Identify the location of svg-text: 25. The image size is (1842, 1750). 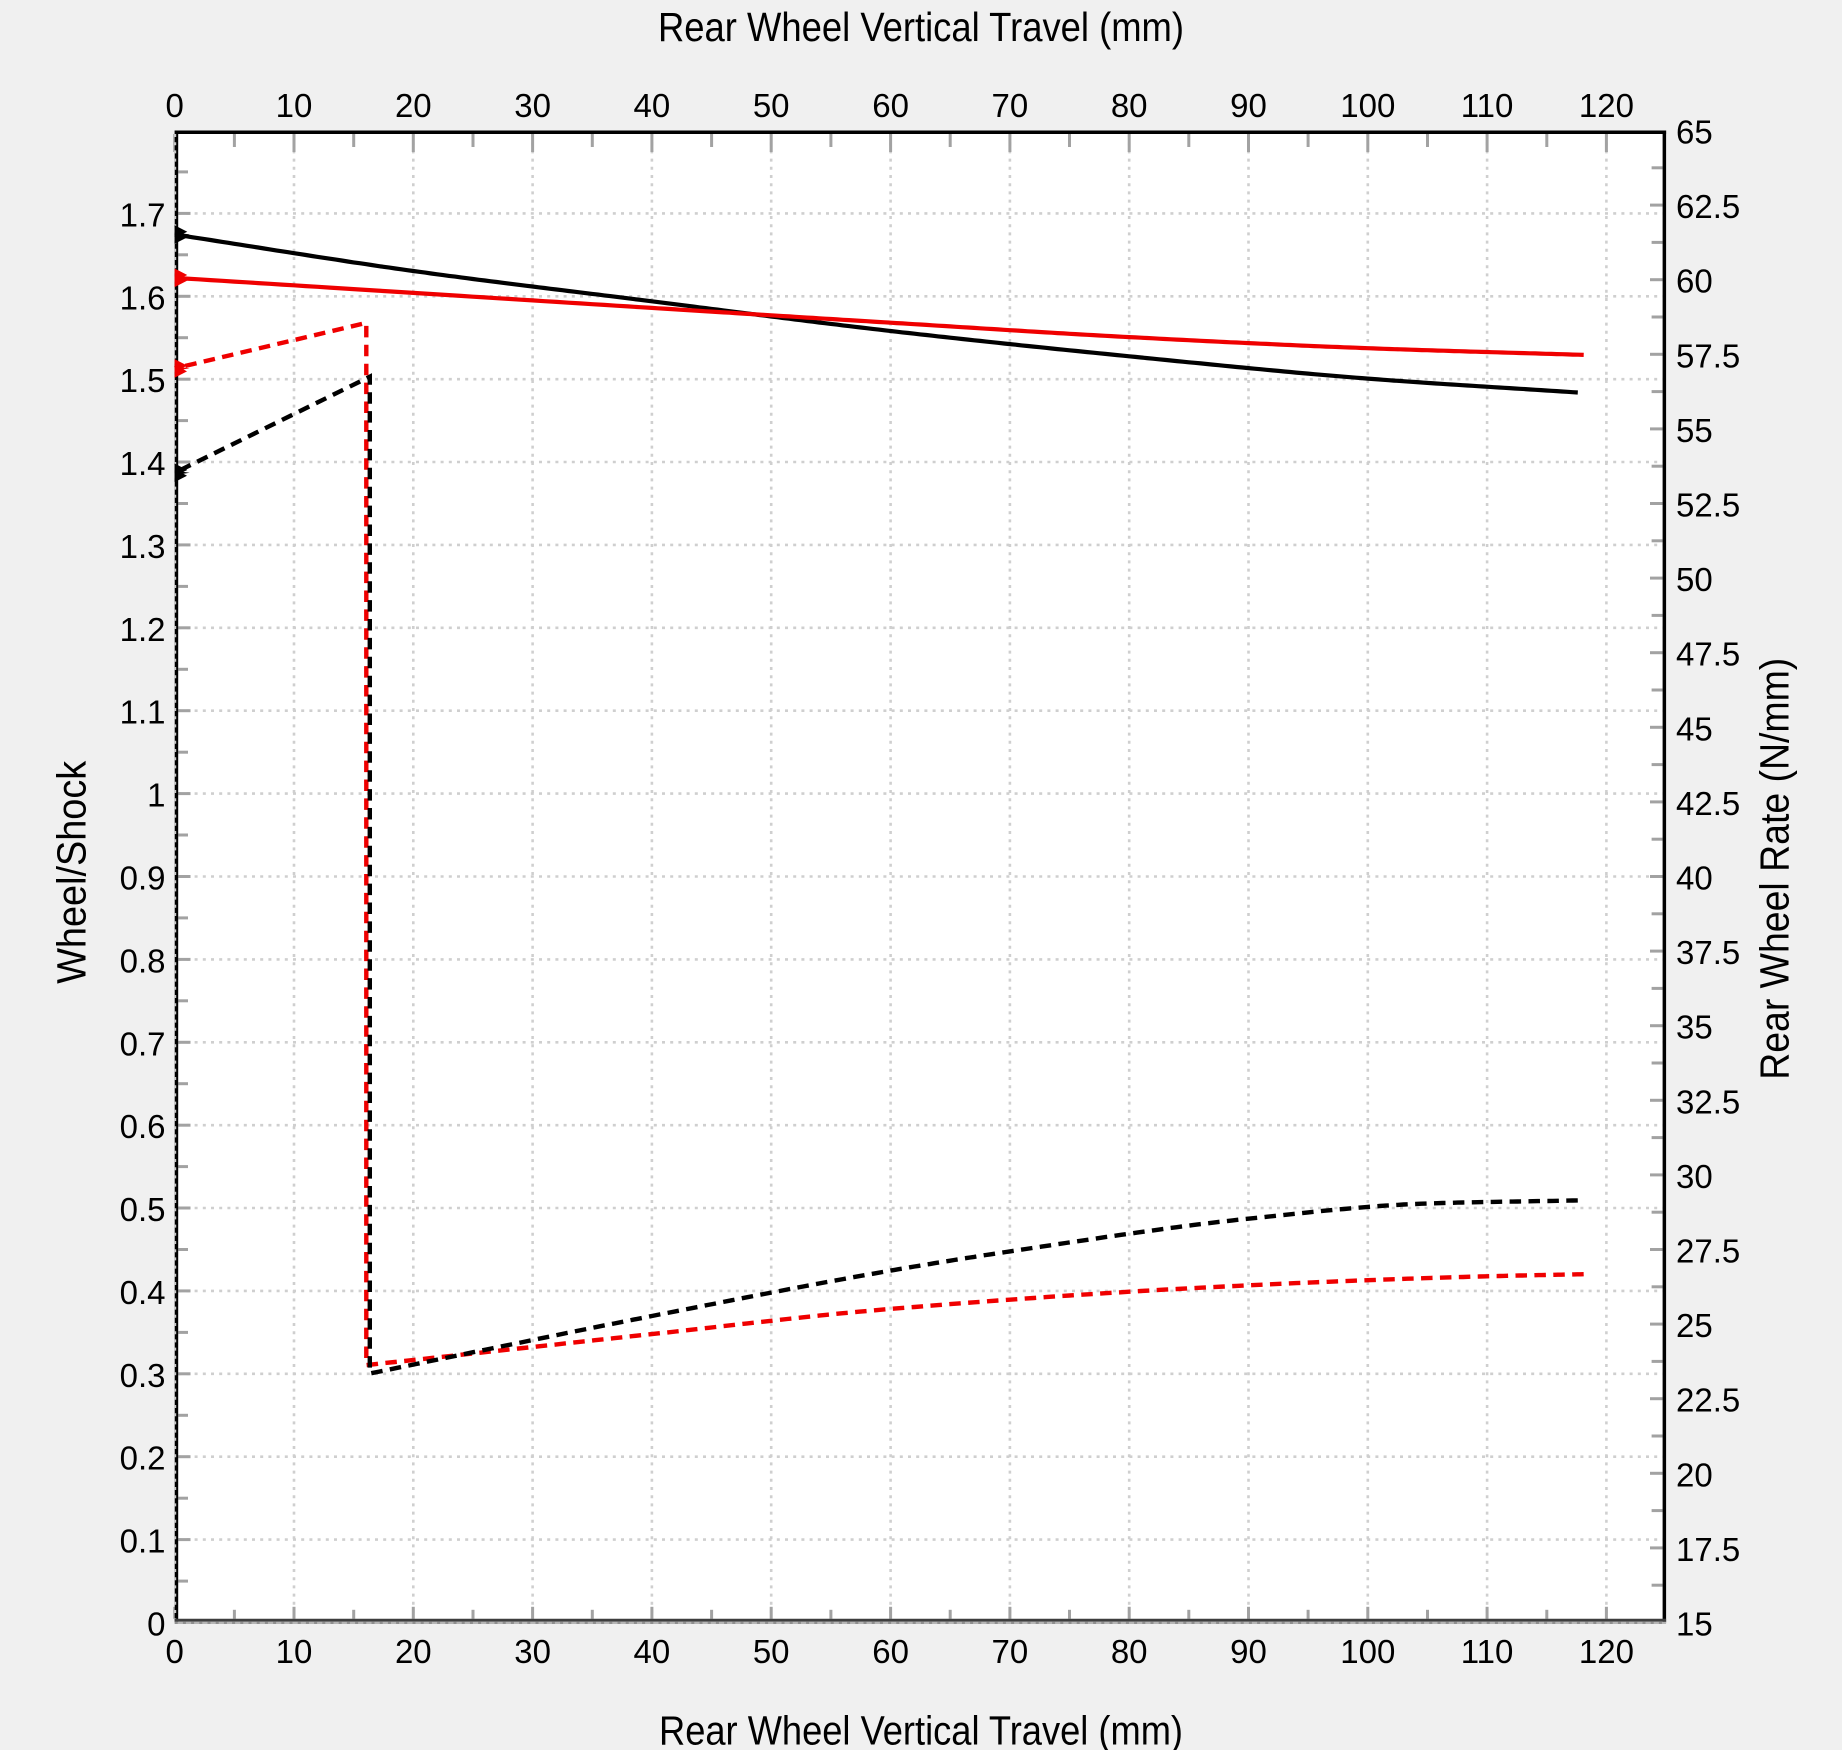
(1694, 1325).